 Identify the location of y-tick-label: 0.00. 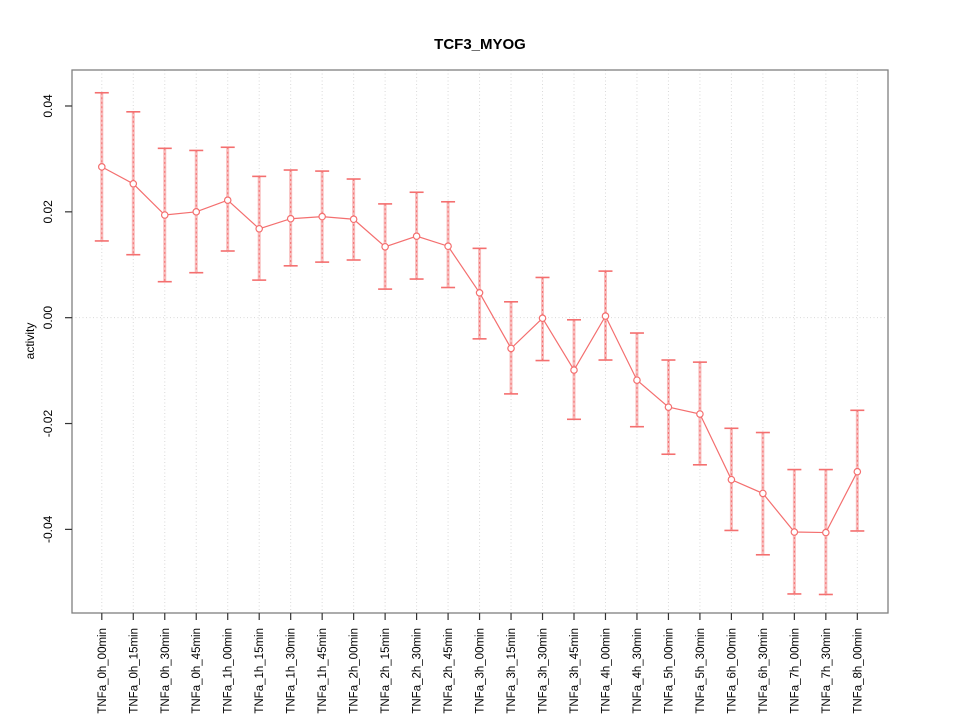
(48, 318).